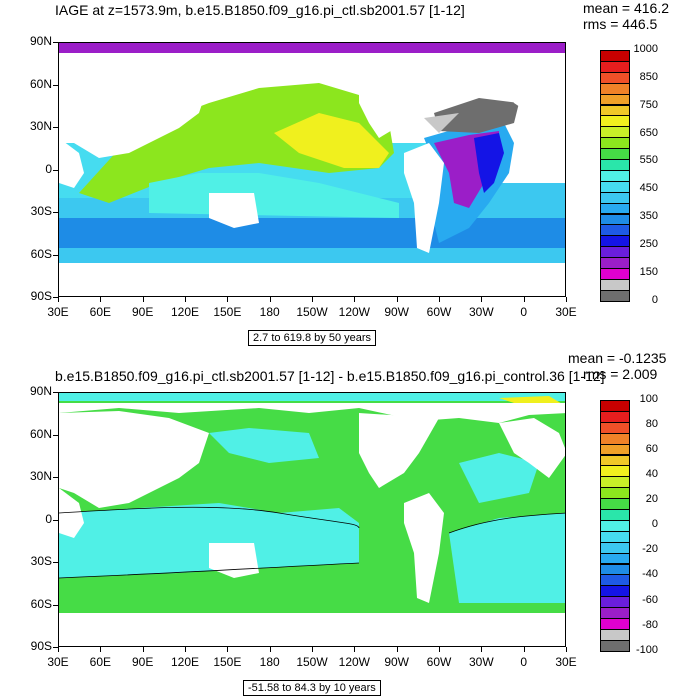  What do you see at coordinates (40, 433) in the screenshot?
I see `bottom-lat-label: 60N` at bounding box center [40, 433].